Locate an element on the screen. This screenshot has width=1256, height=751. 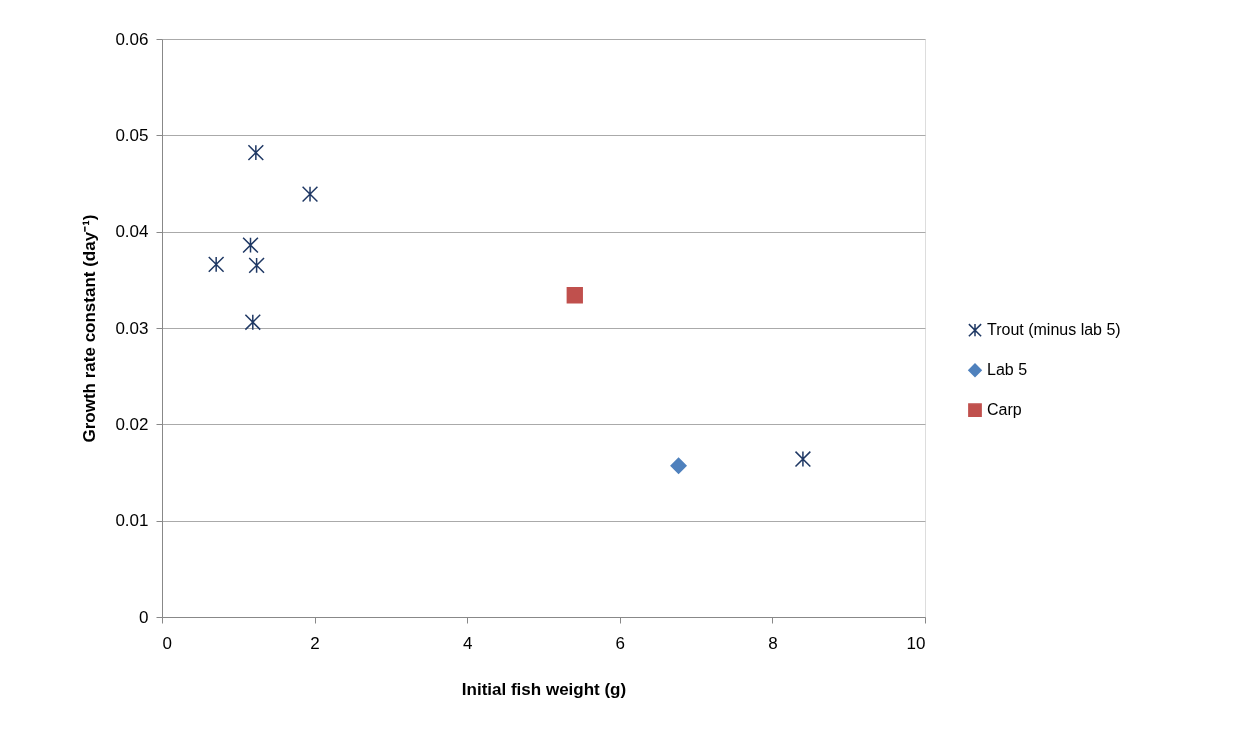
legend-label: Carp is located at coordinates (1004, 410).